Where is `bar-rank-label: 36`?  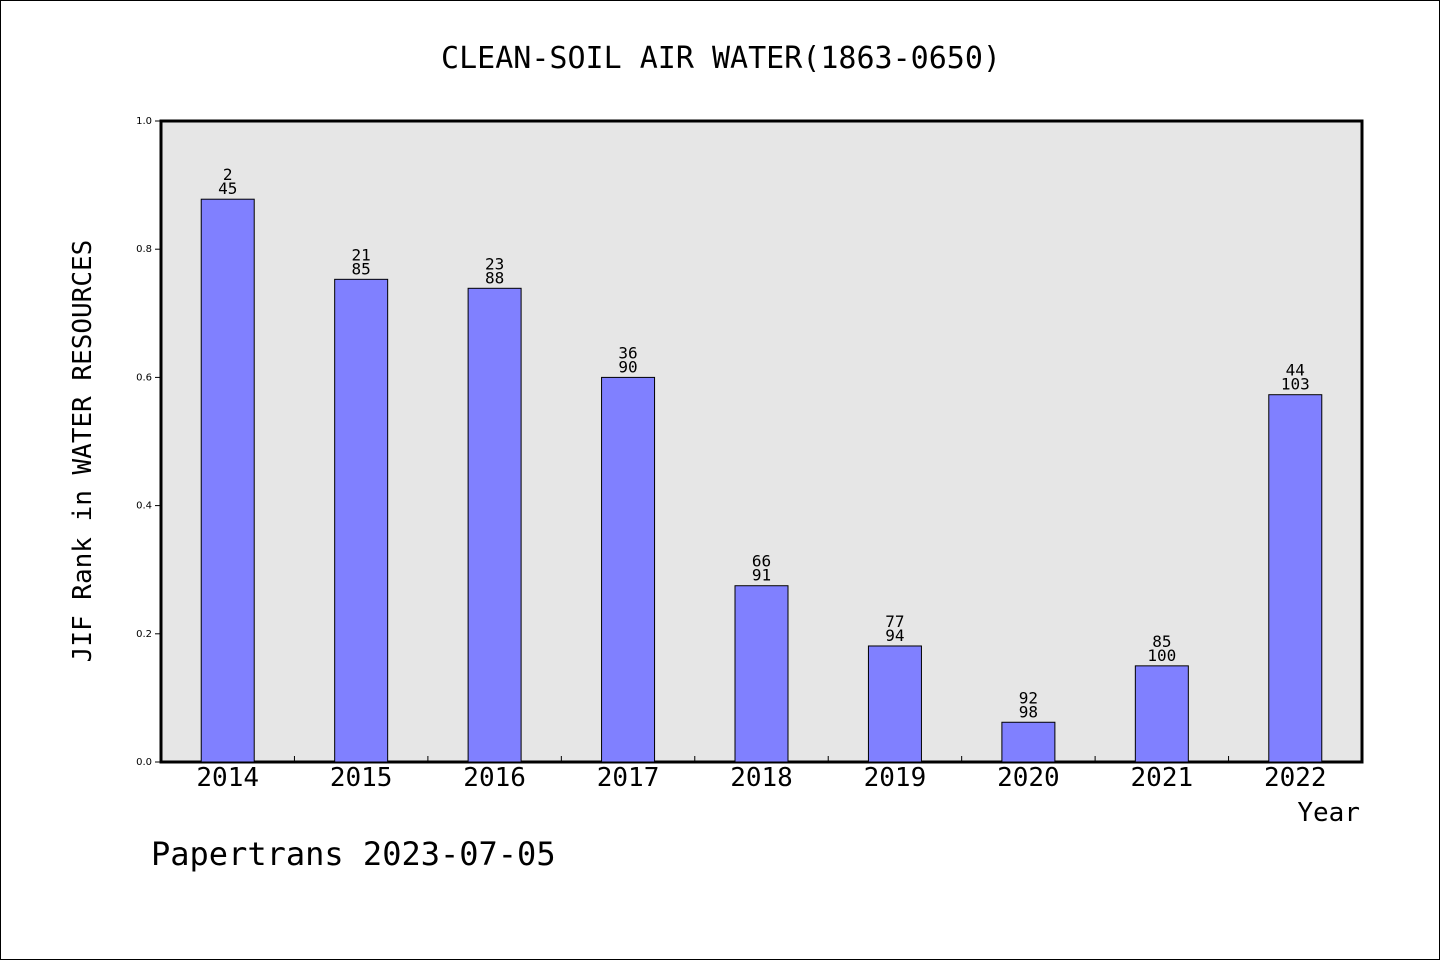
bar-rank-label: 36 is located at coordinates (627, 352).